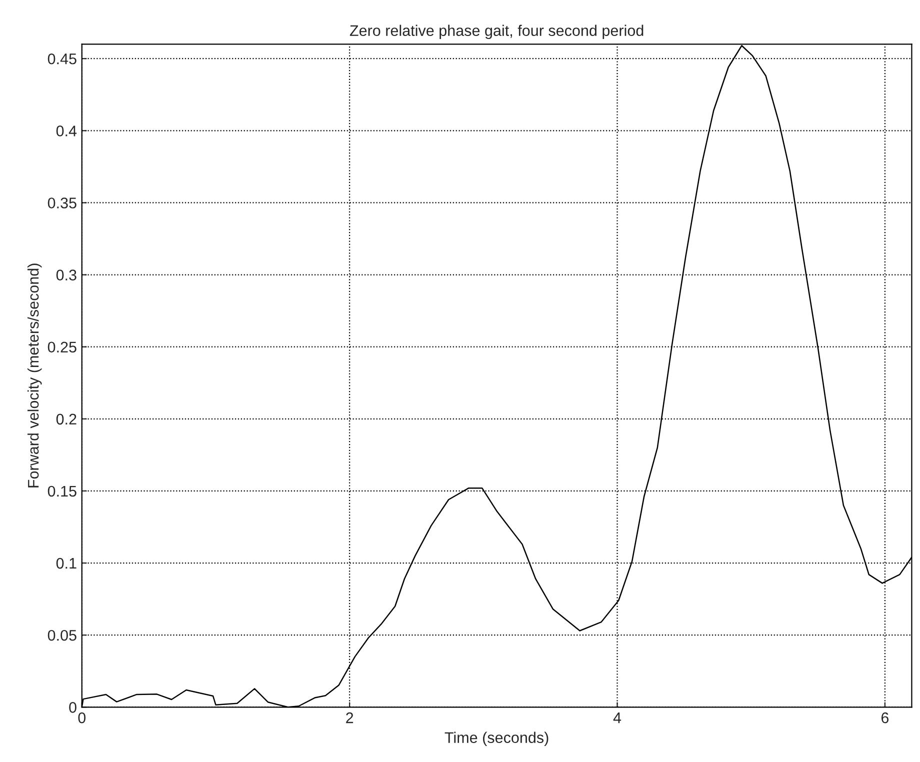 This screenshot has height=762, width=920. What do you see at coordinates (72, 707) in the screenshot?
I see `y-tick-label: 0` at bounding box center [72, 707].